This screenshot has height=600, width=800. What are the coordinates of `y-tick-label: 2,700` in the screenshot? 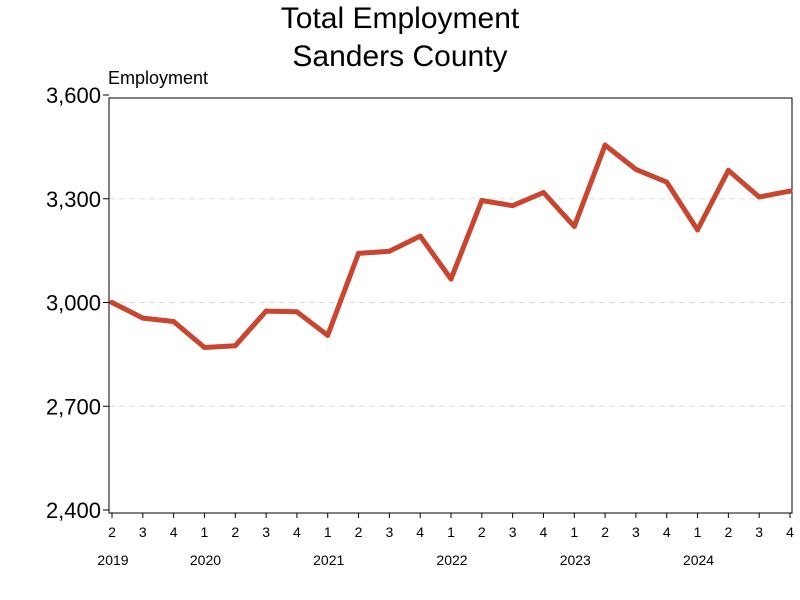 It's located at (73, 406).